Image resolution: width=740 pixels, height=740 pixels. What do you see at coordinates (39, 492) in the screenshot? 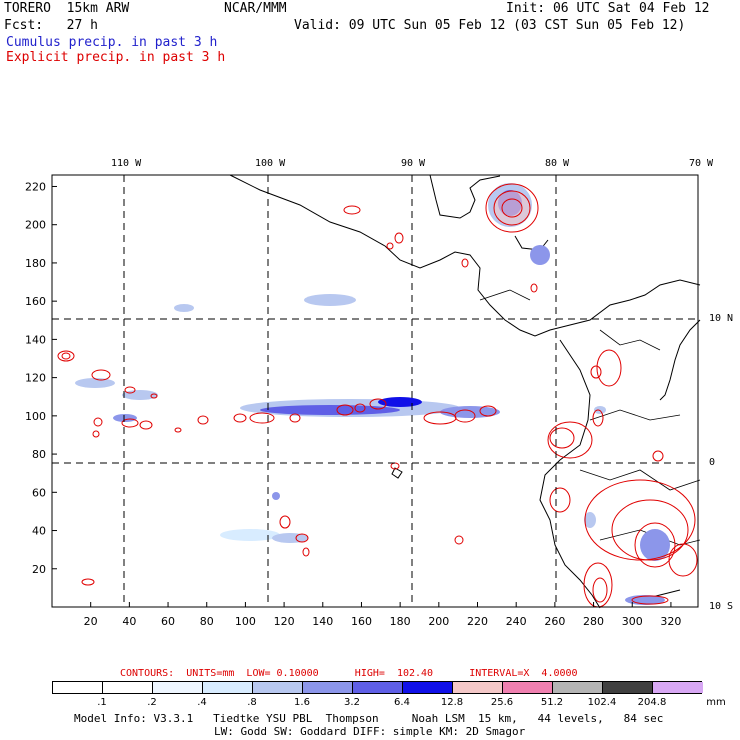
I see `y-tick-label: 60` at bounding box center [39, 492].